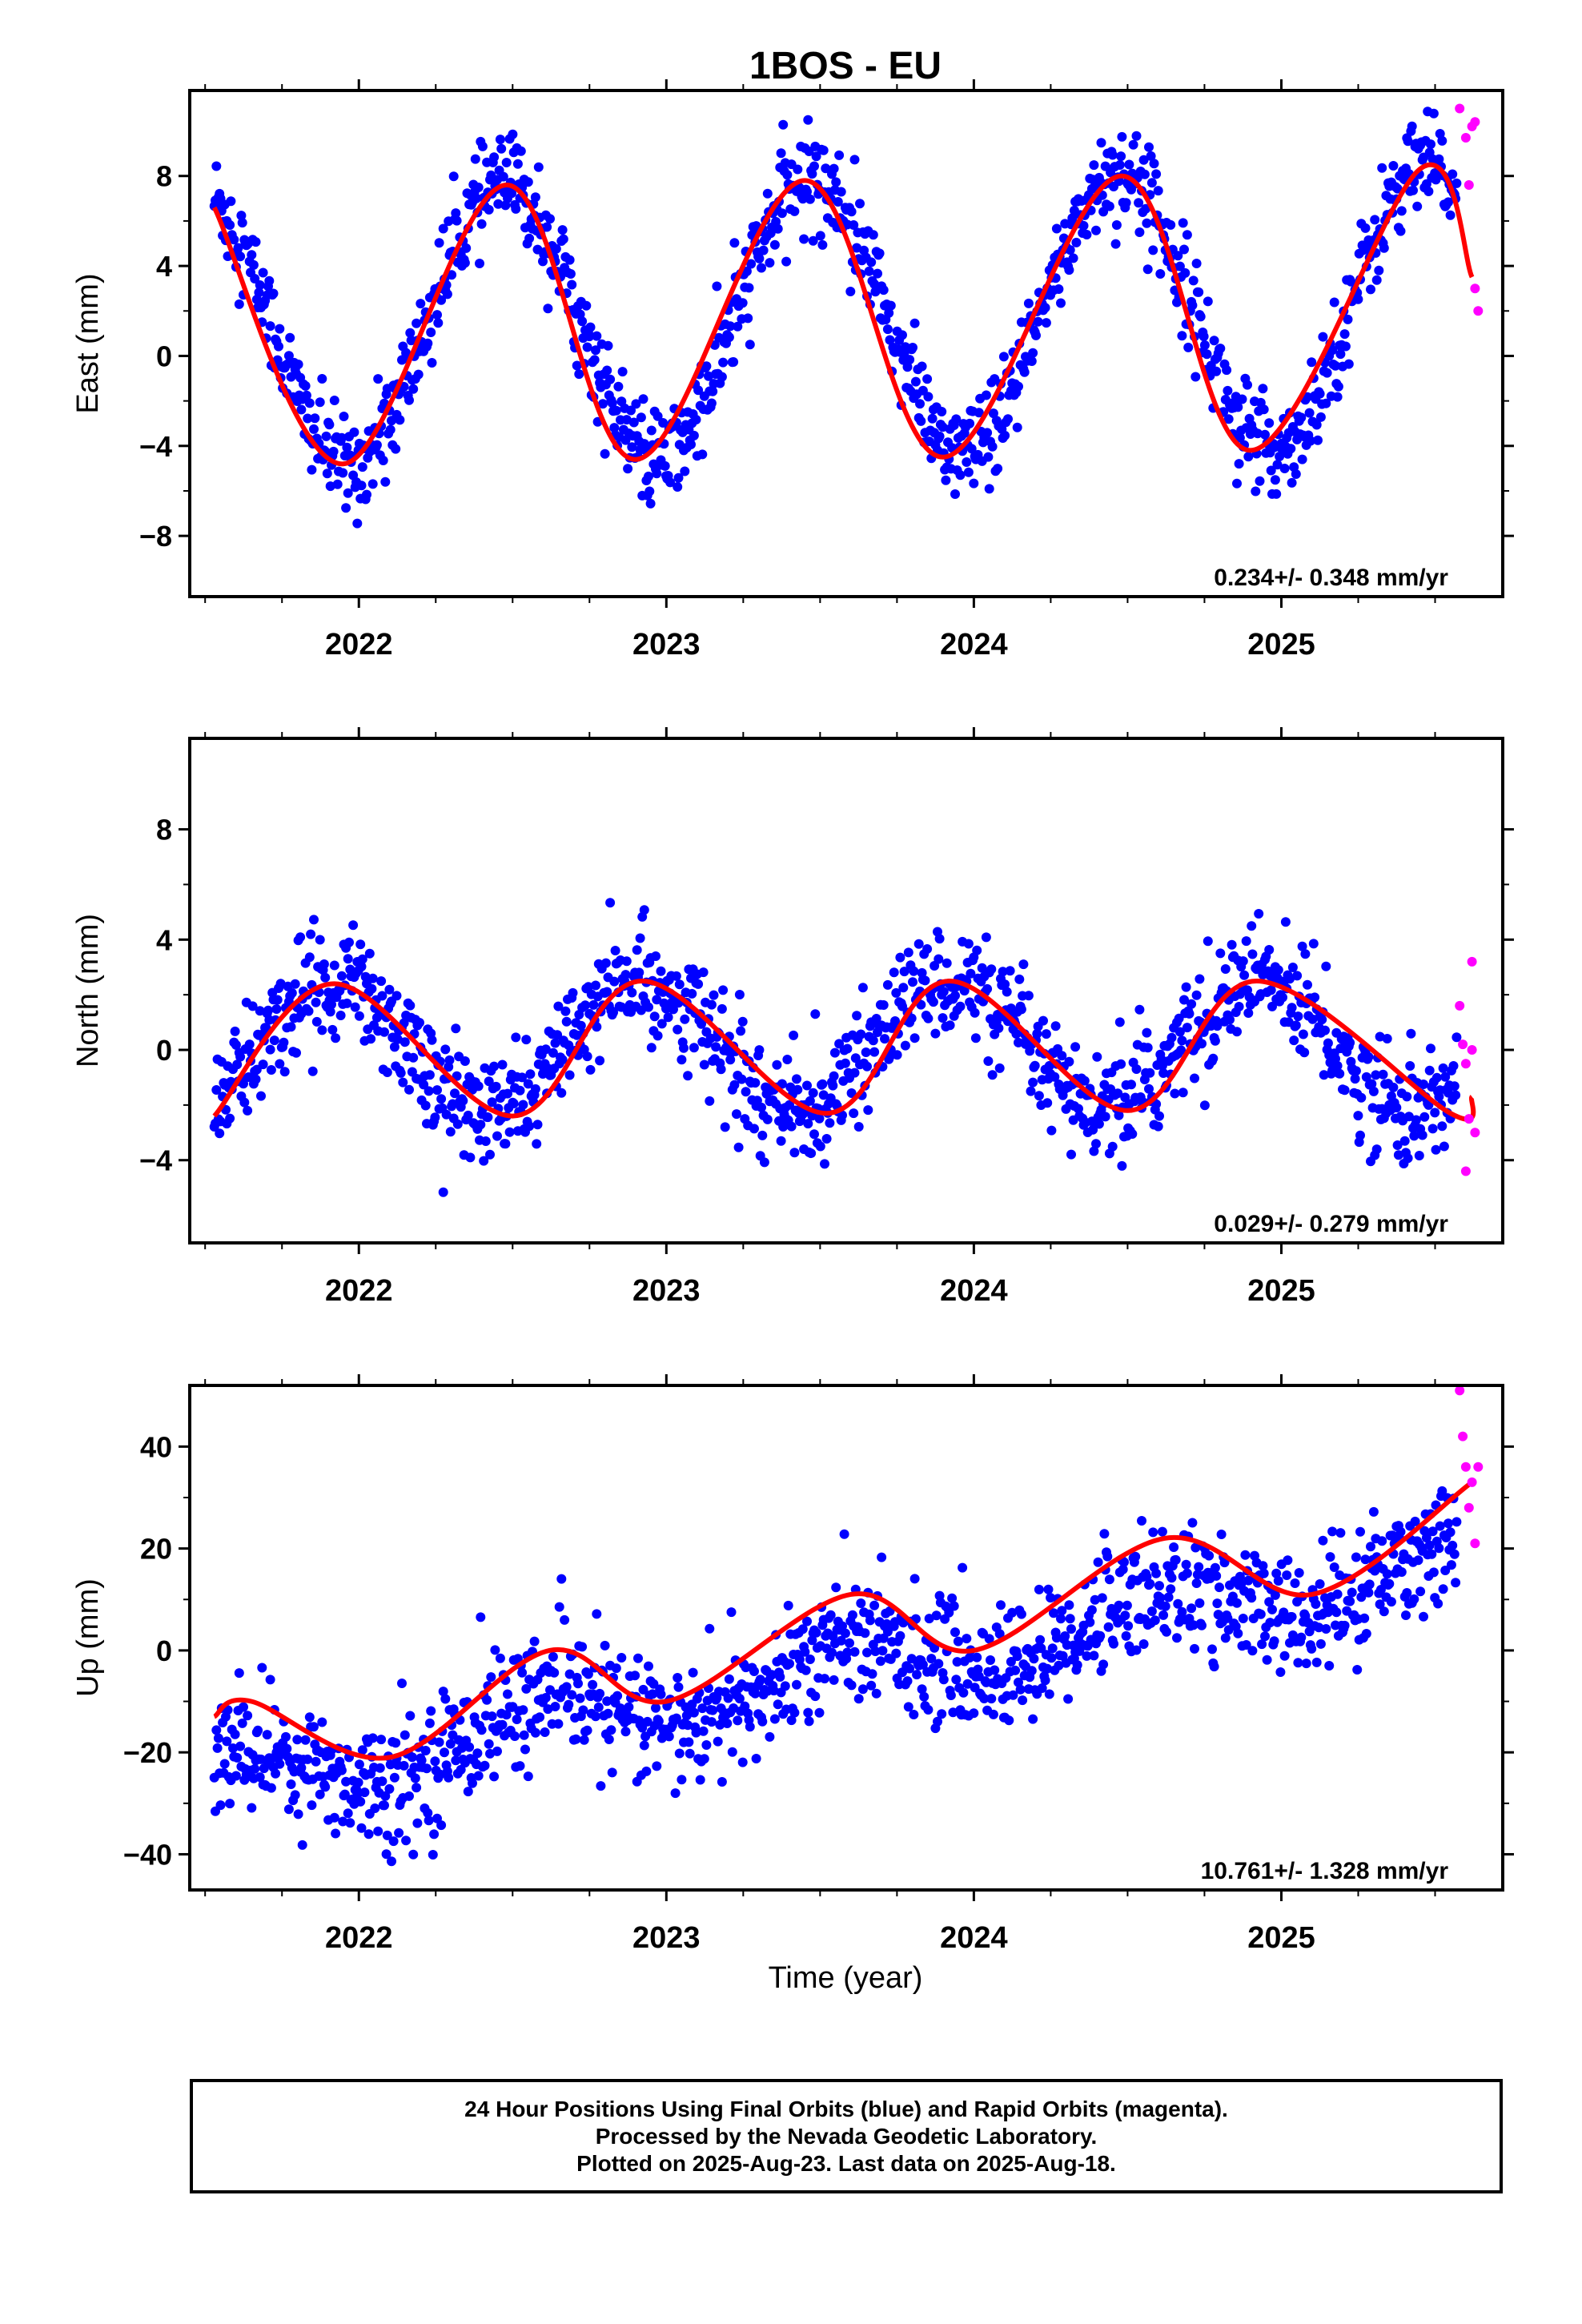 The image size is (1582, 2324). What do you see at coordinates (836, 1676) in the screenshot?
I see `up-final-points` at bounding box center [836, 1676].